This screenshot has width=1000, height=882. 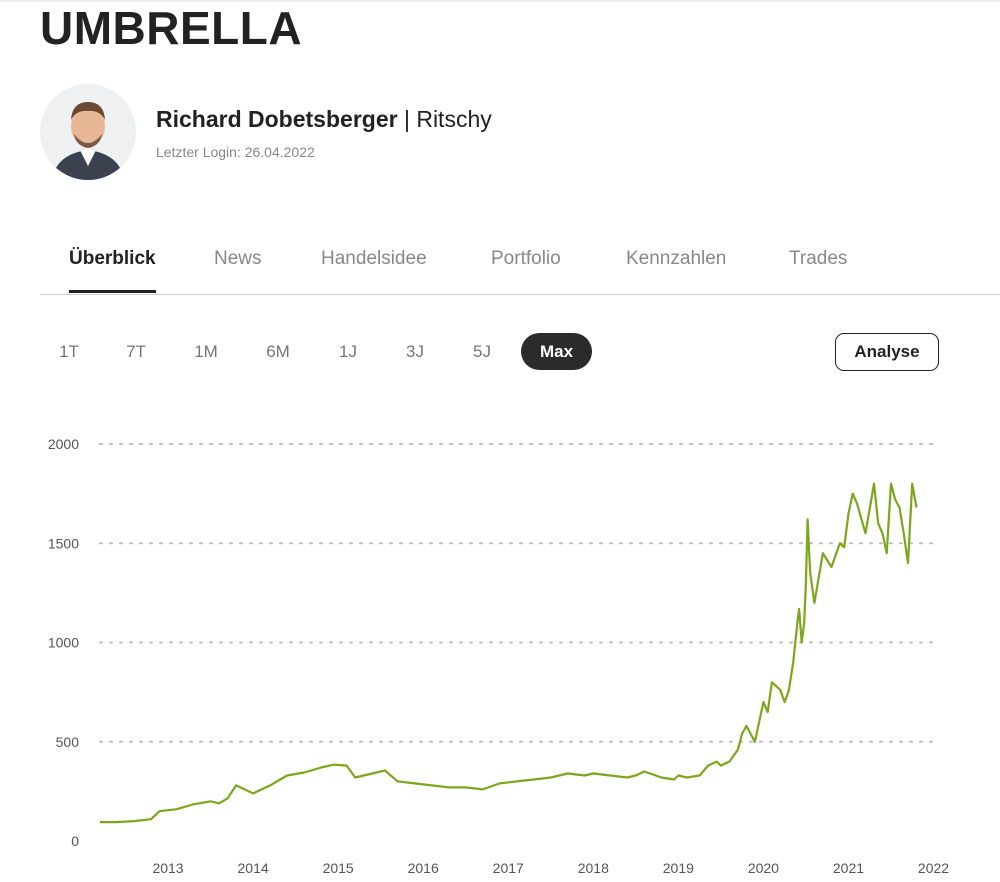 I want to click on range-max-button: Max, so click(x=556, y=351).